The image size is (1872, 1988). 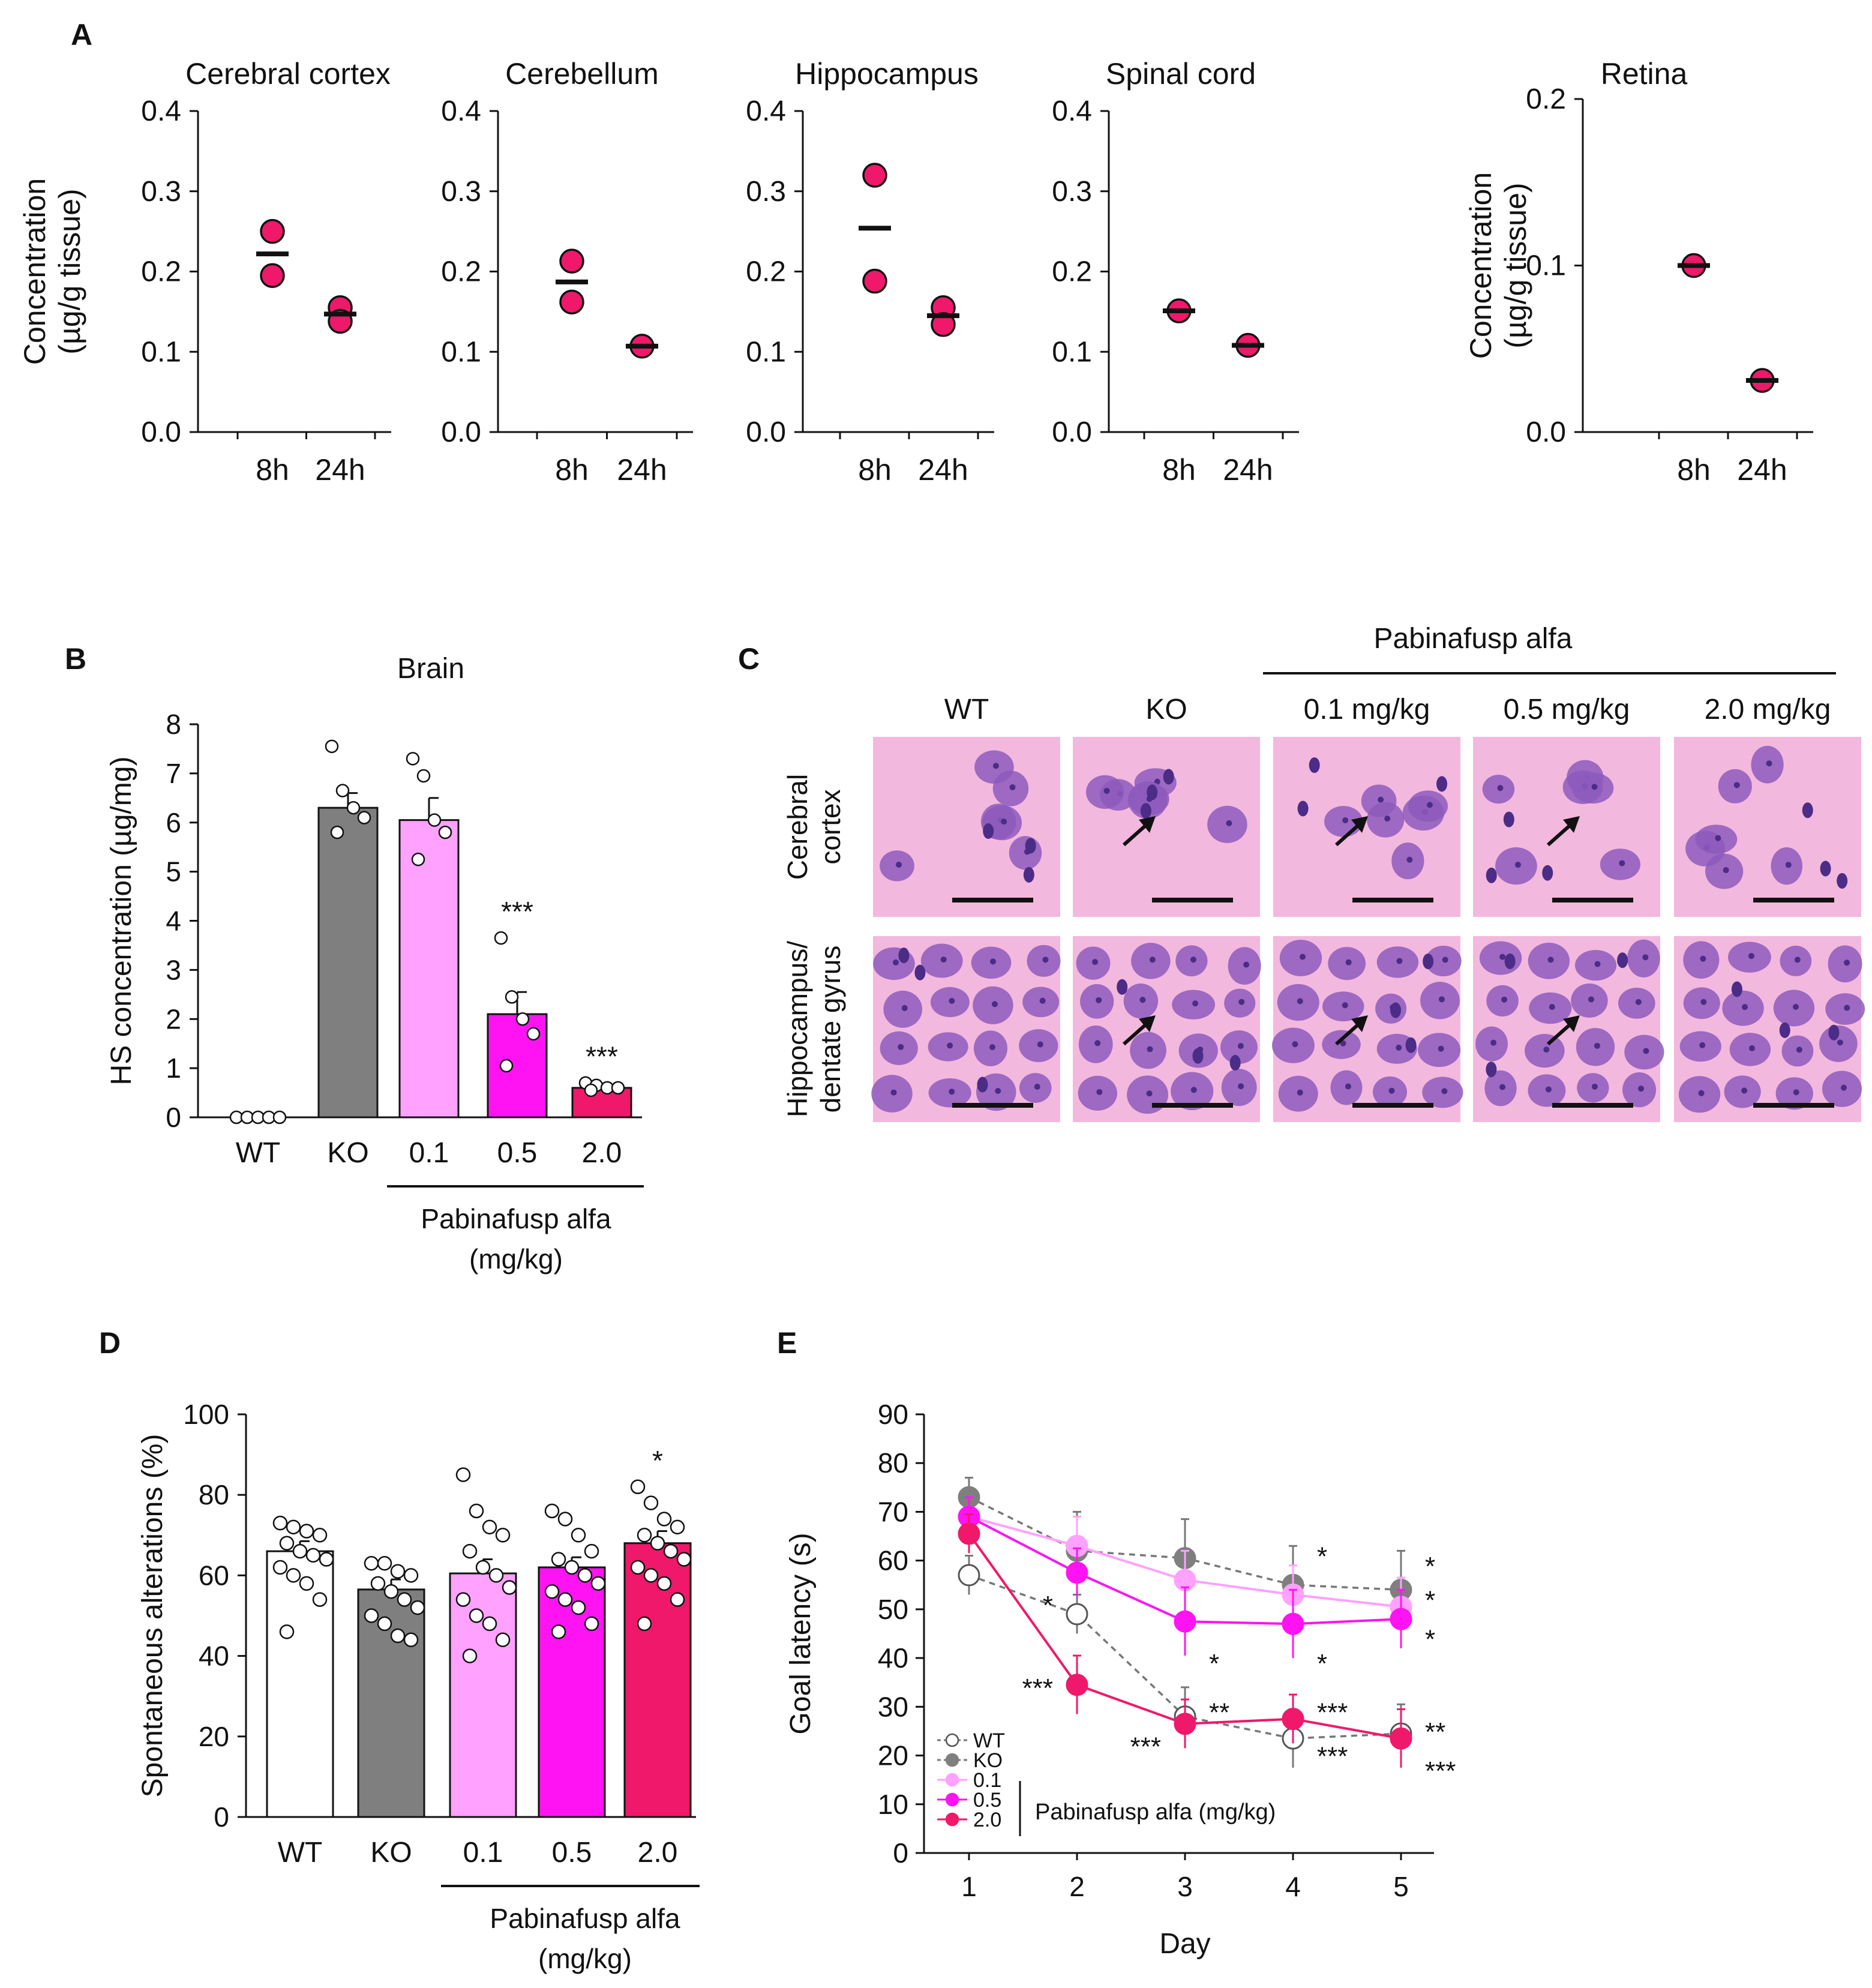 What do you see at coordinates (893, 1463) in the screenshot?
I see `y-tick-label: 80` at bounding box center [893, 1463].